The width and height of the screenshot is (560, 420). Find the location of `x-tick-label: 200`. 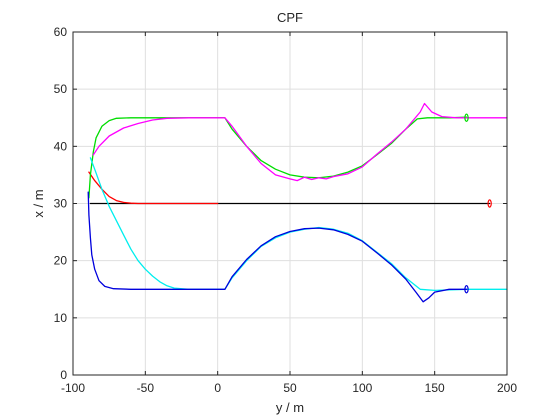

x-tick-label: 200 is located at coordinates (507, 388).